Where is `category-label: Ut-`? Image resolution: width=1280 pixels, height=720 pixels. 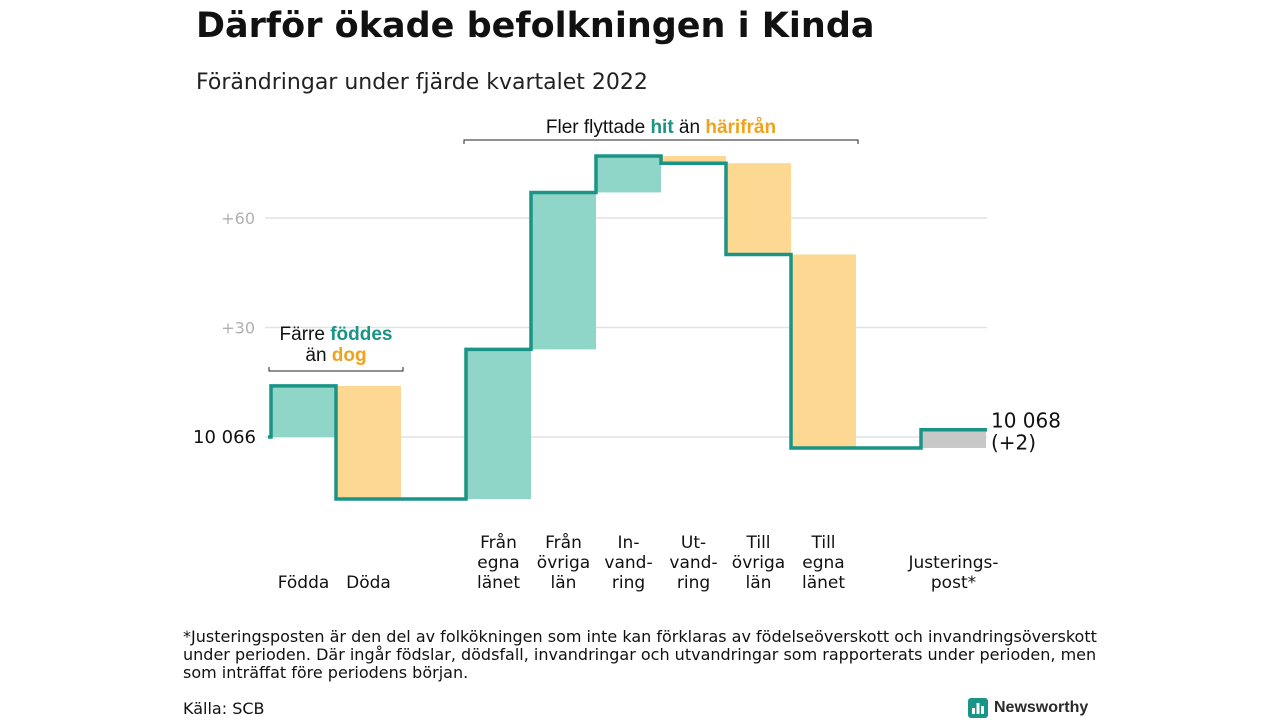
category-label: Ut- is located at coordinates (693, 543).